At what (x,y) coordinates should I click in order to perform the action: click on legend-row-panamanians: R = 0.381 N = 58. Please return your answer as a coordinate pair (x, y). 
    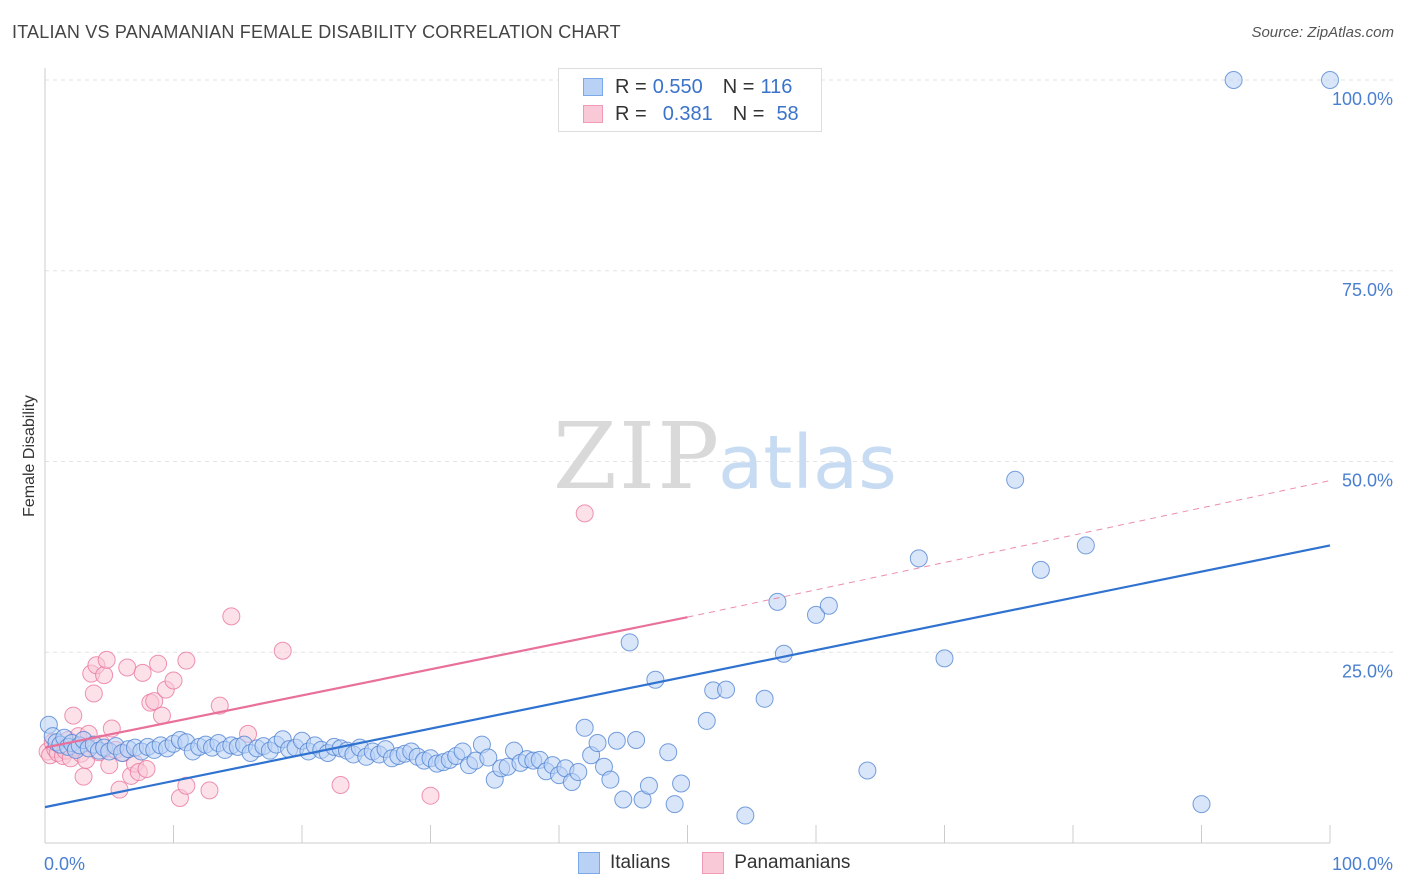
    Looking at the image, I should click on (701, 114).